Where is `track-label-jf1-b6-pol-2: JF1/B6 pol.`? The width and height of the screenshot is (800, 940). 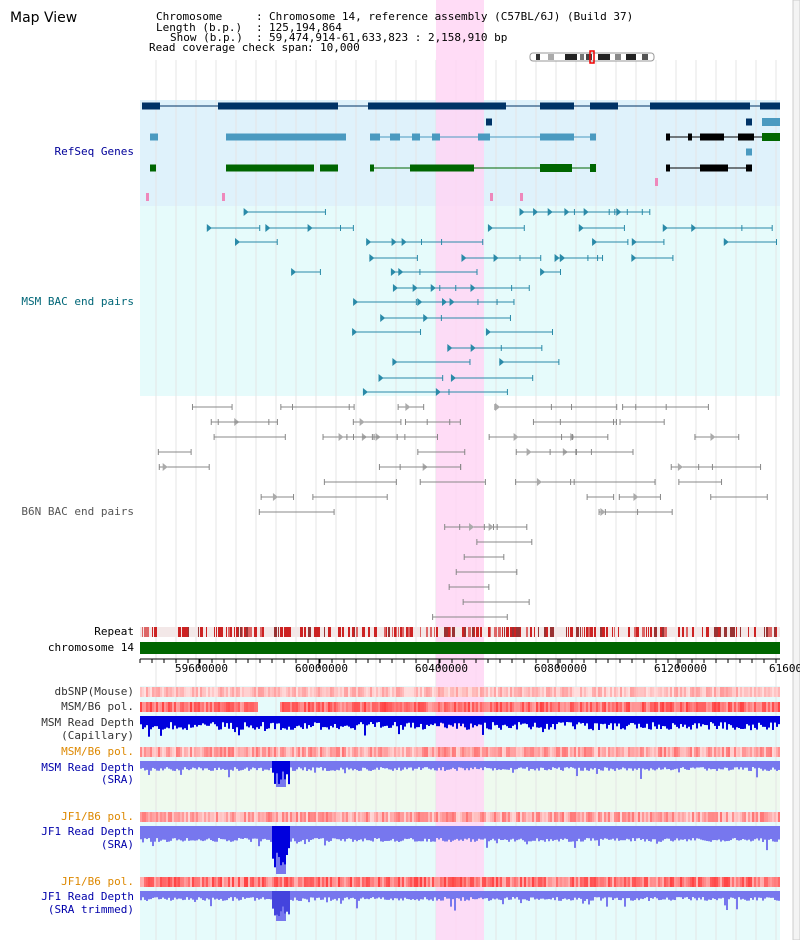
track-label-jf1-b6-pol-2: JF1/B6 pol. is located at coordinates (97, 881).